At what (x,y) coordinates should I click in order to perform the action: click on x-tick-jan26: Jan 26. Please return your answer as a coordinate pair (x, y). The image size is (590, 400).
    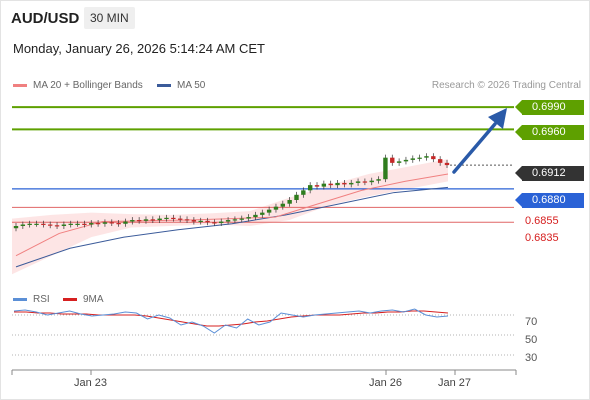
    Looking at the image, I should click on (386, 383).